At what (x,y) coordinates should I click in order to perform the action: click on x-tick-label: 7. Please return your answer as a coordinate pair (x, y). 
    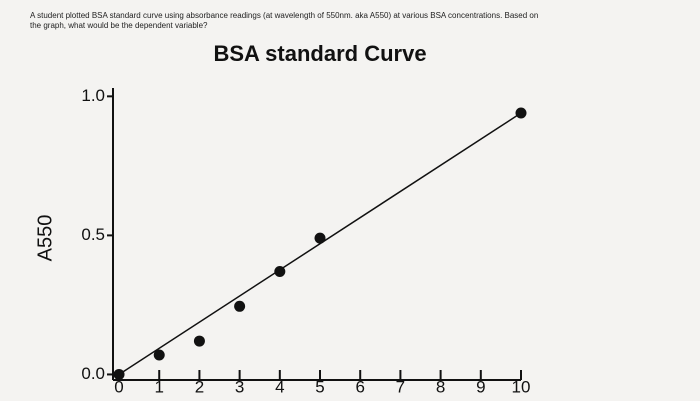
    Looking at the image, I should click on (400, 386).